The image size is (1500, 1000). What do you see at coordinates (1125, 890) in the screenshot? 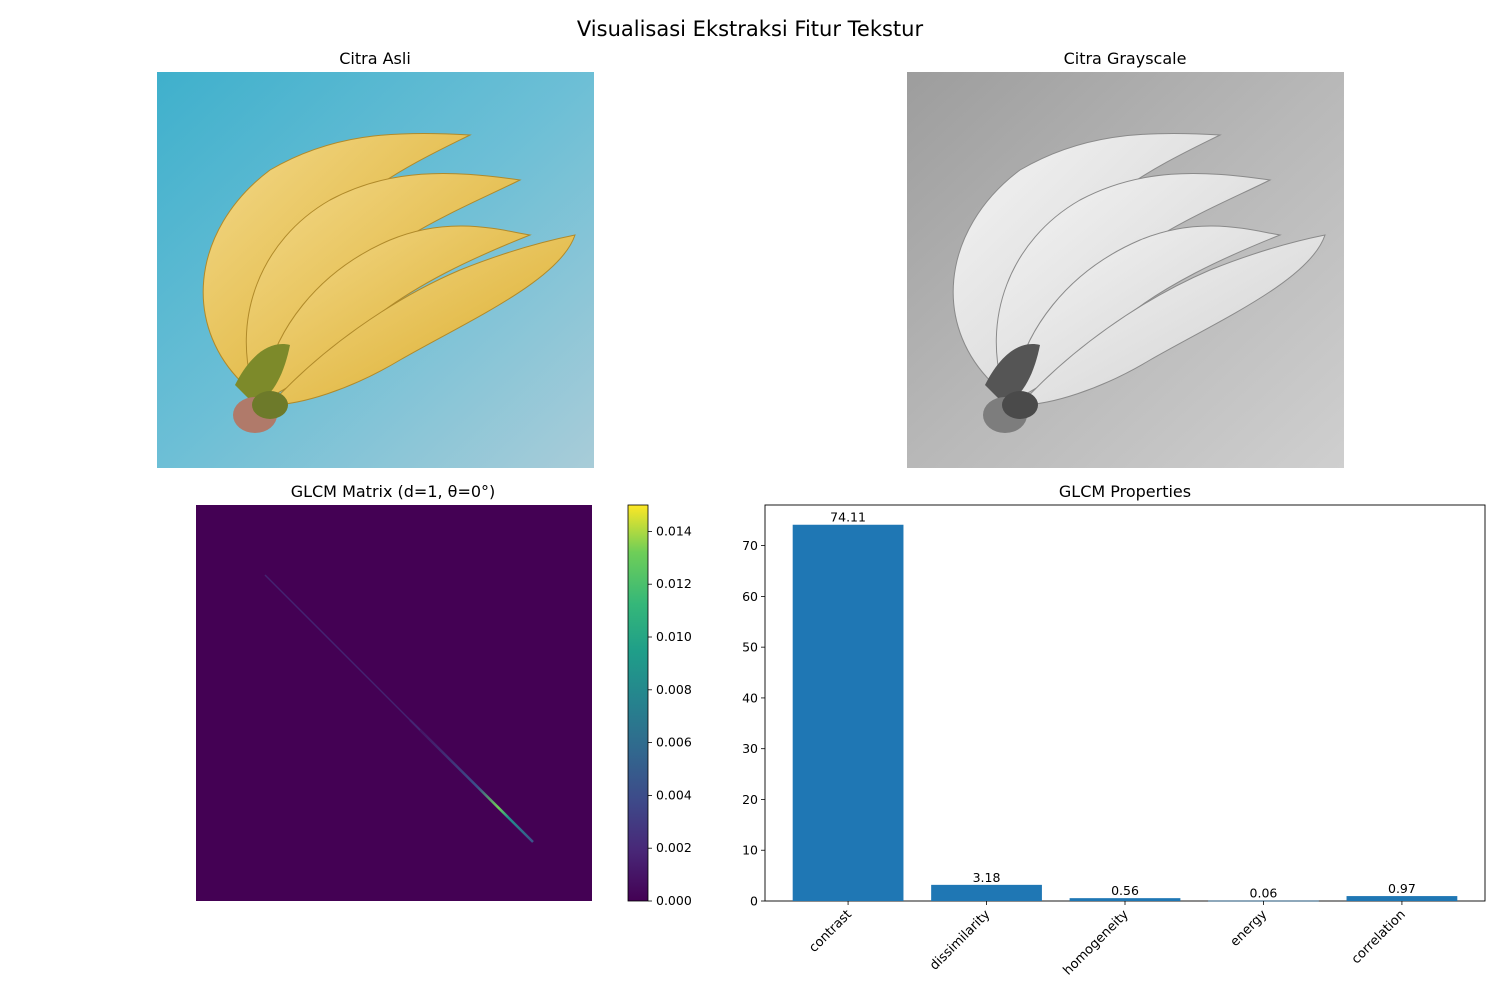
I see `bar-value-label: 0.56` at bounding box center [1125, 890].